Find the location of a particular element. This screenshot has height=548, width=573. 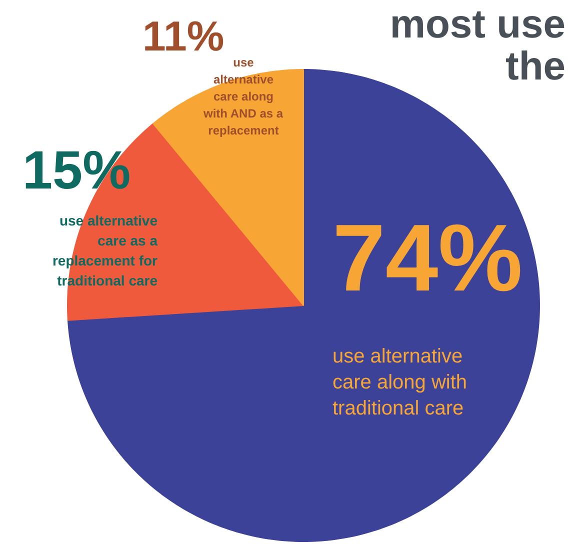

data-label: 74% is located at coordinates (427, 259).